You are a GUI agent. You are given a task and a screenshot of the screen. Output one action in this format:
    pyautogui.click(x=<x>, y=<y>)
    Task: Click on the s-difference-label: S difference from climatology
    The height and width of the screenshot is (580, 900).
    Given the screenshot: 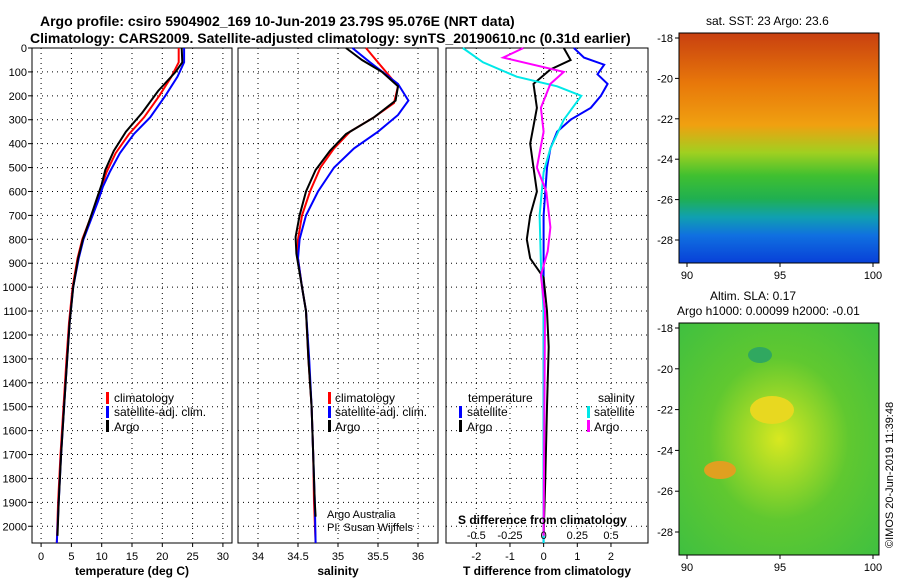 What is the action you would take?
    pyautogui.click(x=542, y=520)
    